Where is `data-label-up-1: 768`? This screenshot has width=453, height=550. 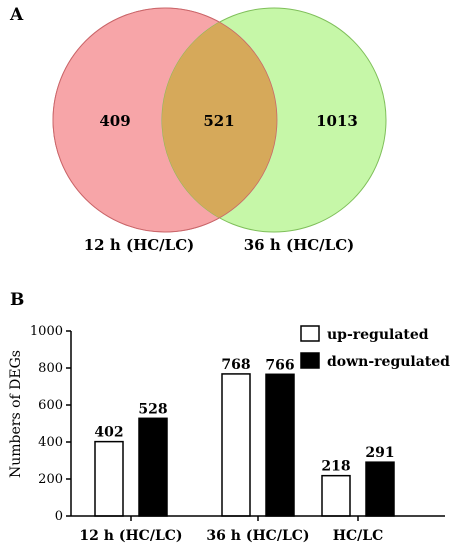
data-label-up-1: 768 is located at coordinates (235, 365).